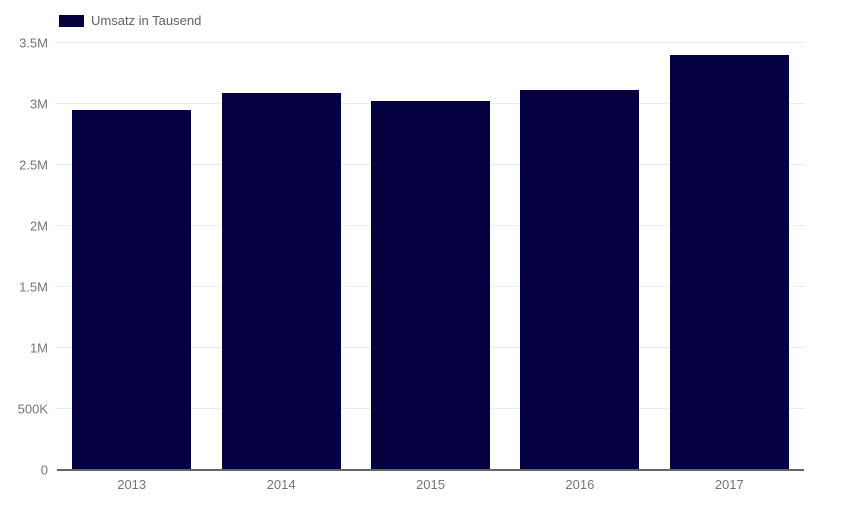 The height and width of the screenshot is (513, 845). What do you see at coordinates (281, 484) in the screenshot?
I see `x-axis-tick-label: 2014` at bounding box center [281, 484].